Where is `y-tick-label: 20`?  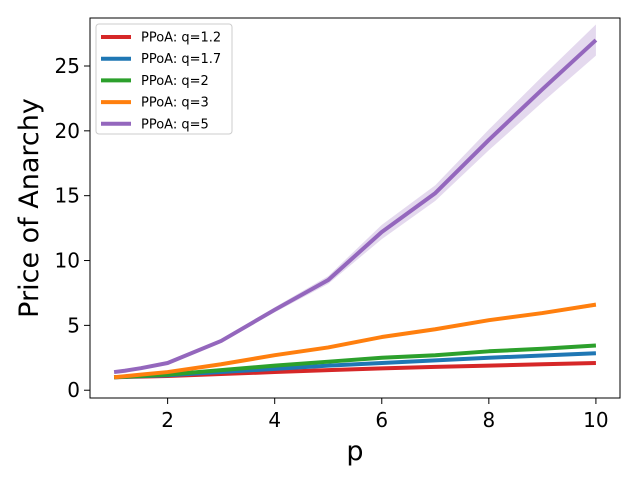 y-tick-label: 20 is located at coordinates (67, 131).